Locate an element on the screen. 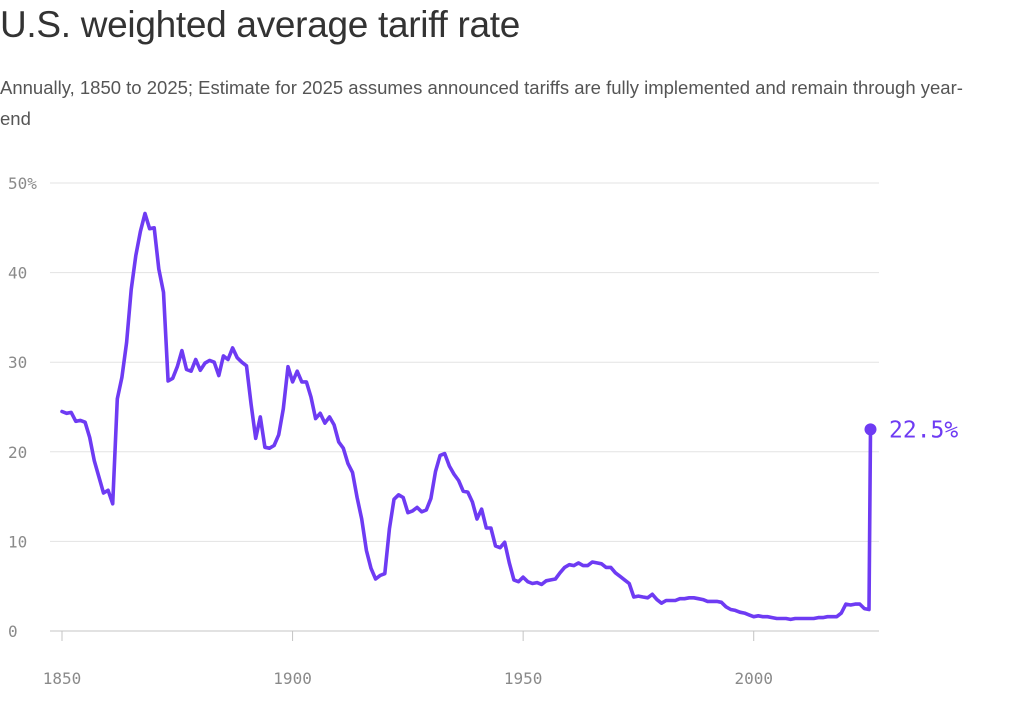 The width and height of the screenshot is (1024, 724). x-tick-label: 1900 is located at coordinates (292, 678).